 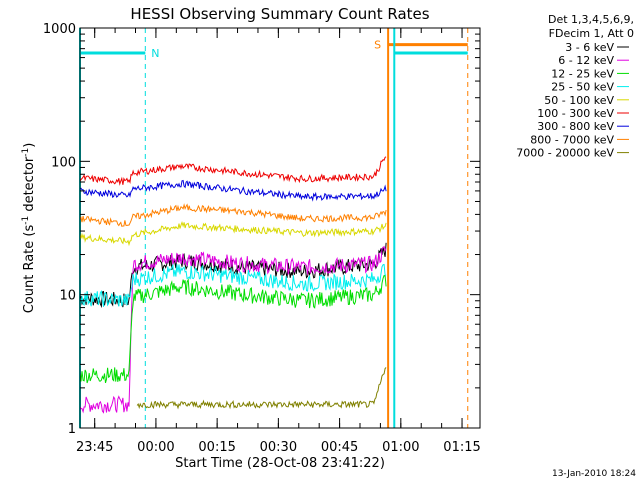 What do you see at coordinates (565, 153) in the screenshot?
I see `legend-entry-label: 7000 - 20000 keV` at bounding box center [565, 153].